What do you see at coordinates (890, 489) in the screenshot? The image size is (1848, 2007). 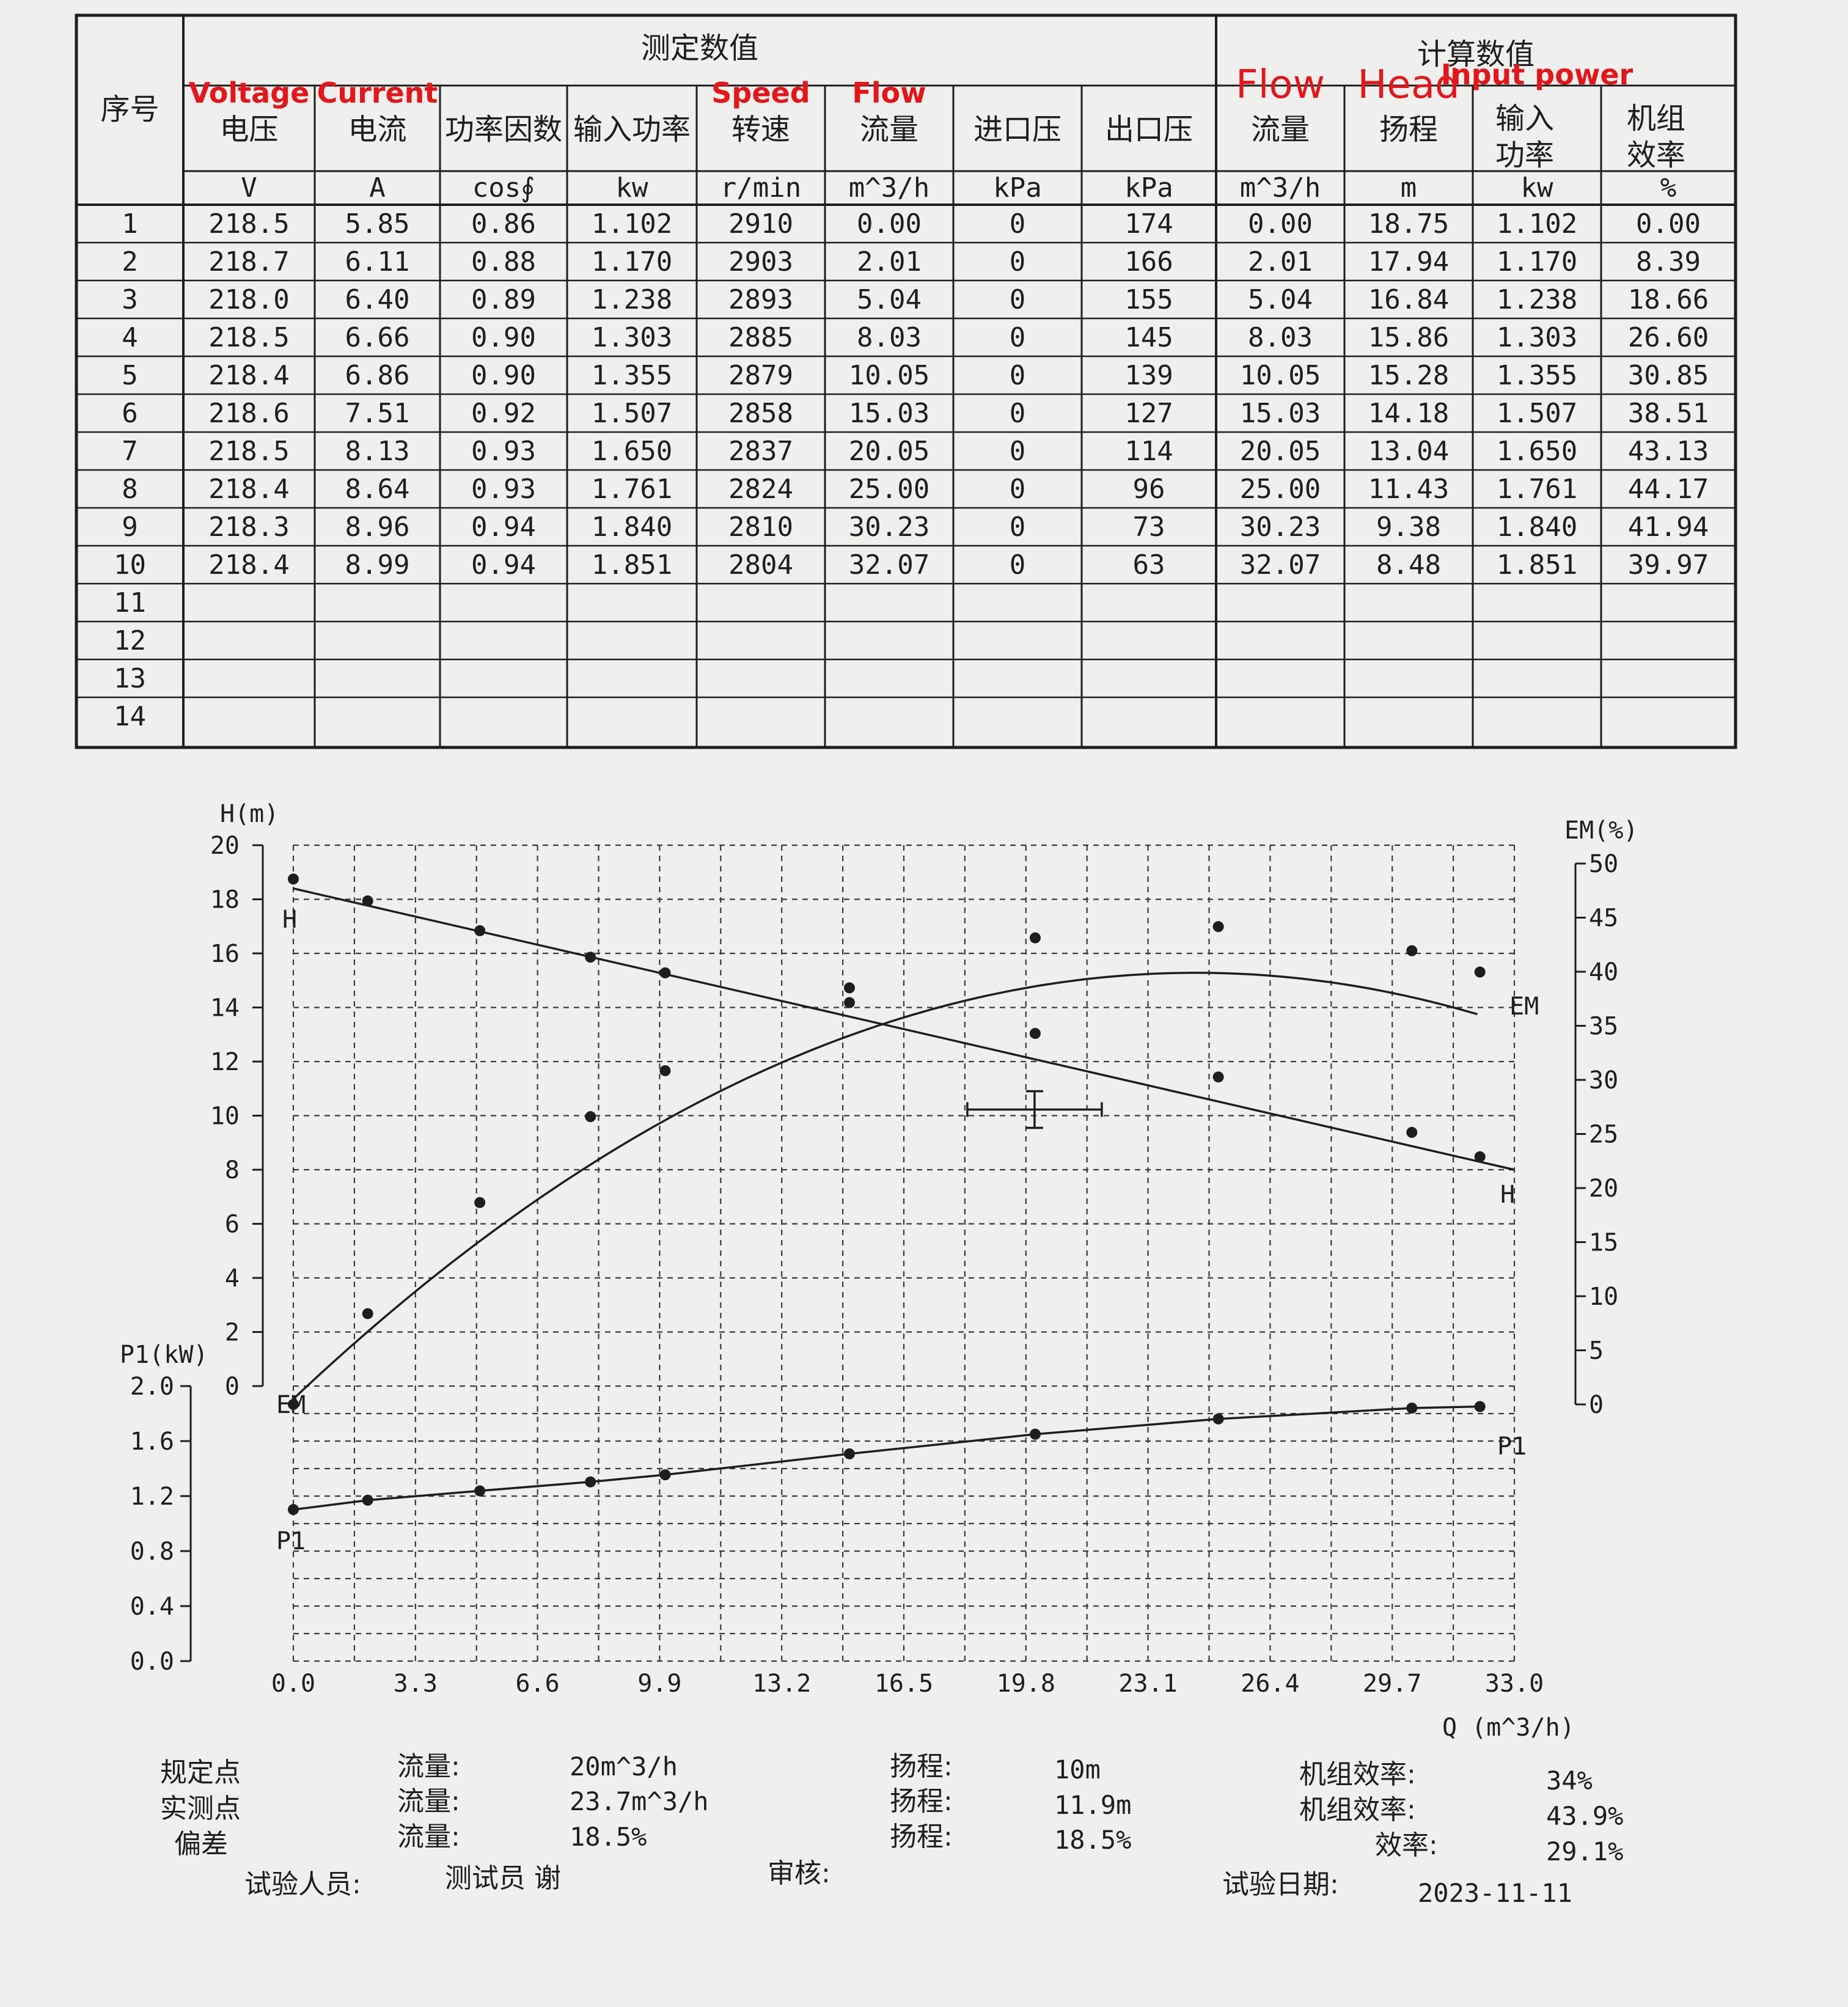 I see `table-cell: 25.00` at bounding box center [890, 489].